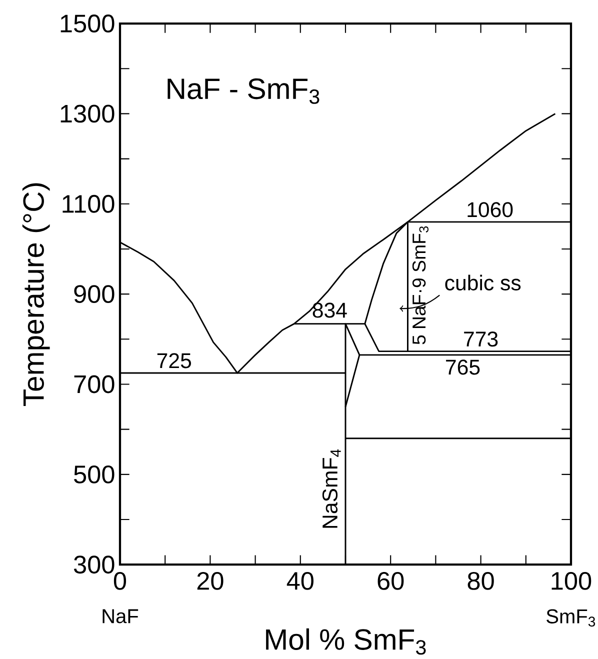 Image resolution: width=598 pixels, height=659 pixels. I want to click on text: NaF, so click(120, 616).